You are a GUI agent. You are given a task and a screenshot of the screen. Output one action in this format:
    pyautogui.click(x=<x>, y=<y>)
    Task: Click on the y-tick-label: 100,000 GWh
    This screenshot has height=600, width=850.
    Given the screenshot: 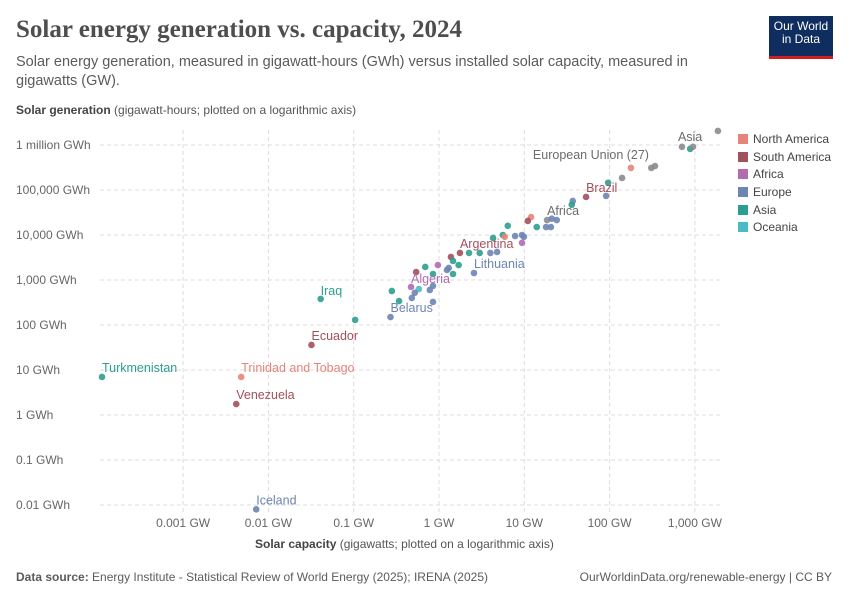 What is the action you would take?
    pyautogui.click(x=53, y=190)
    